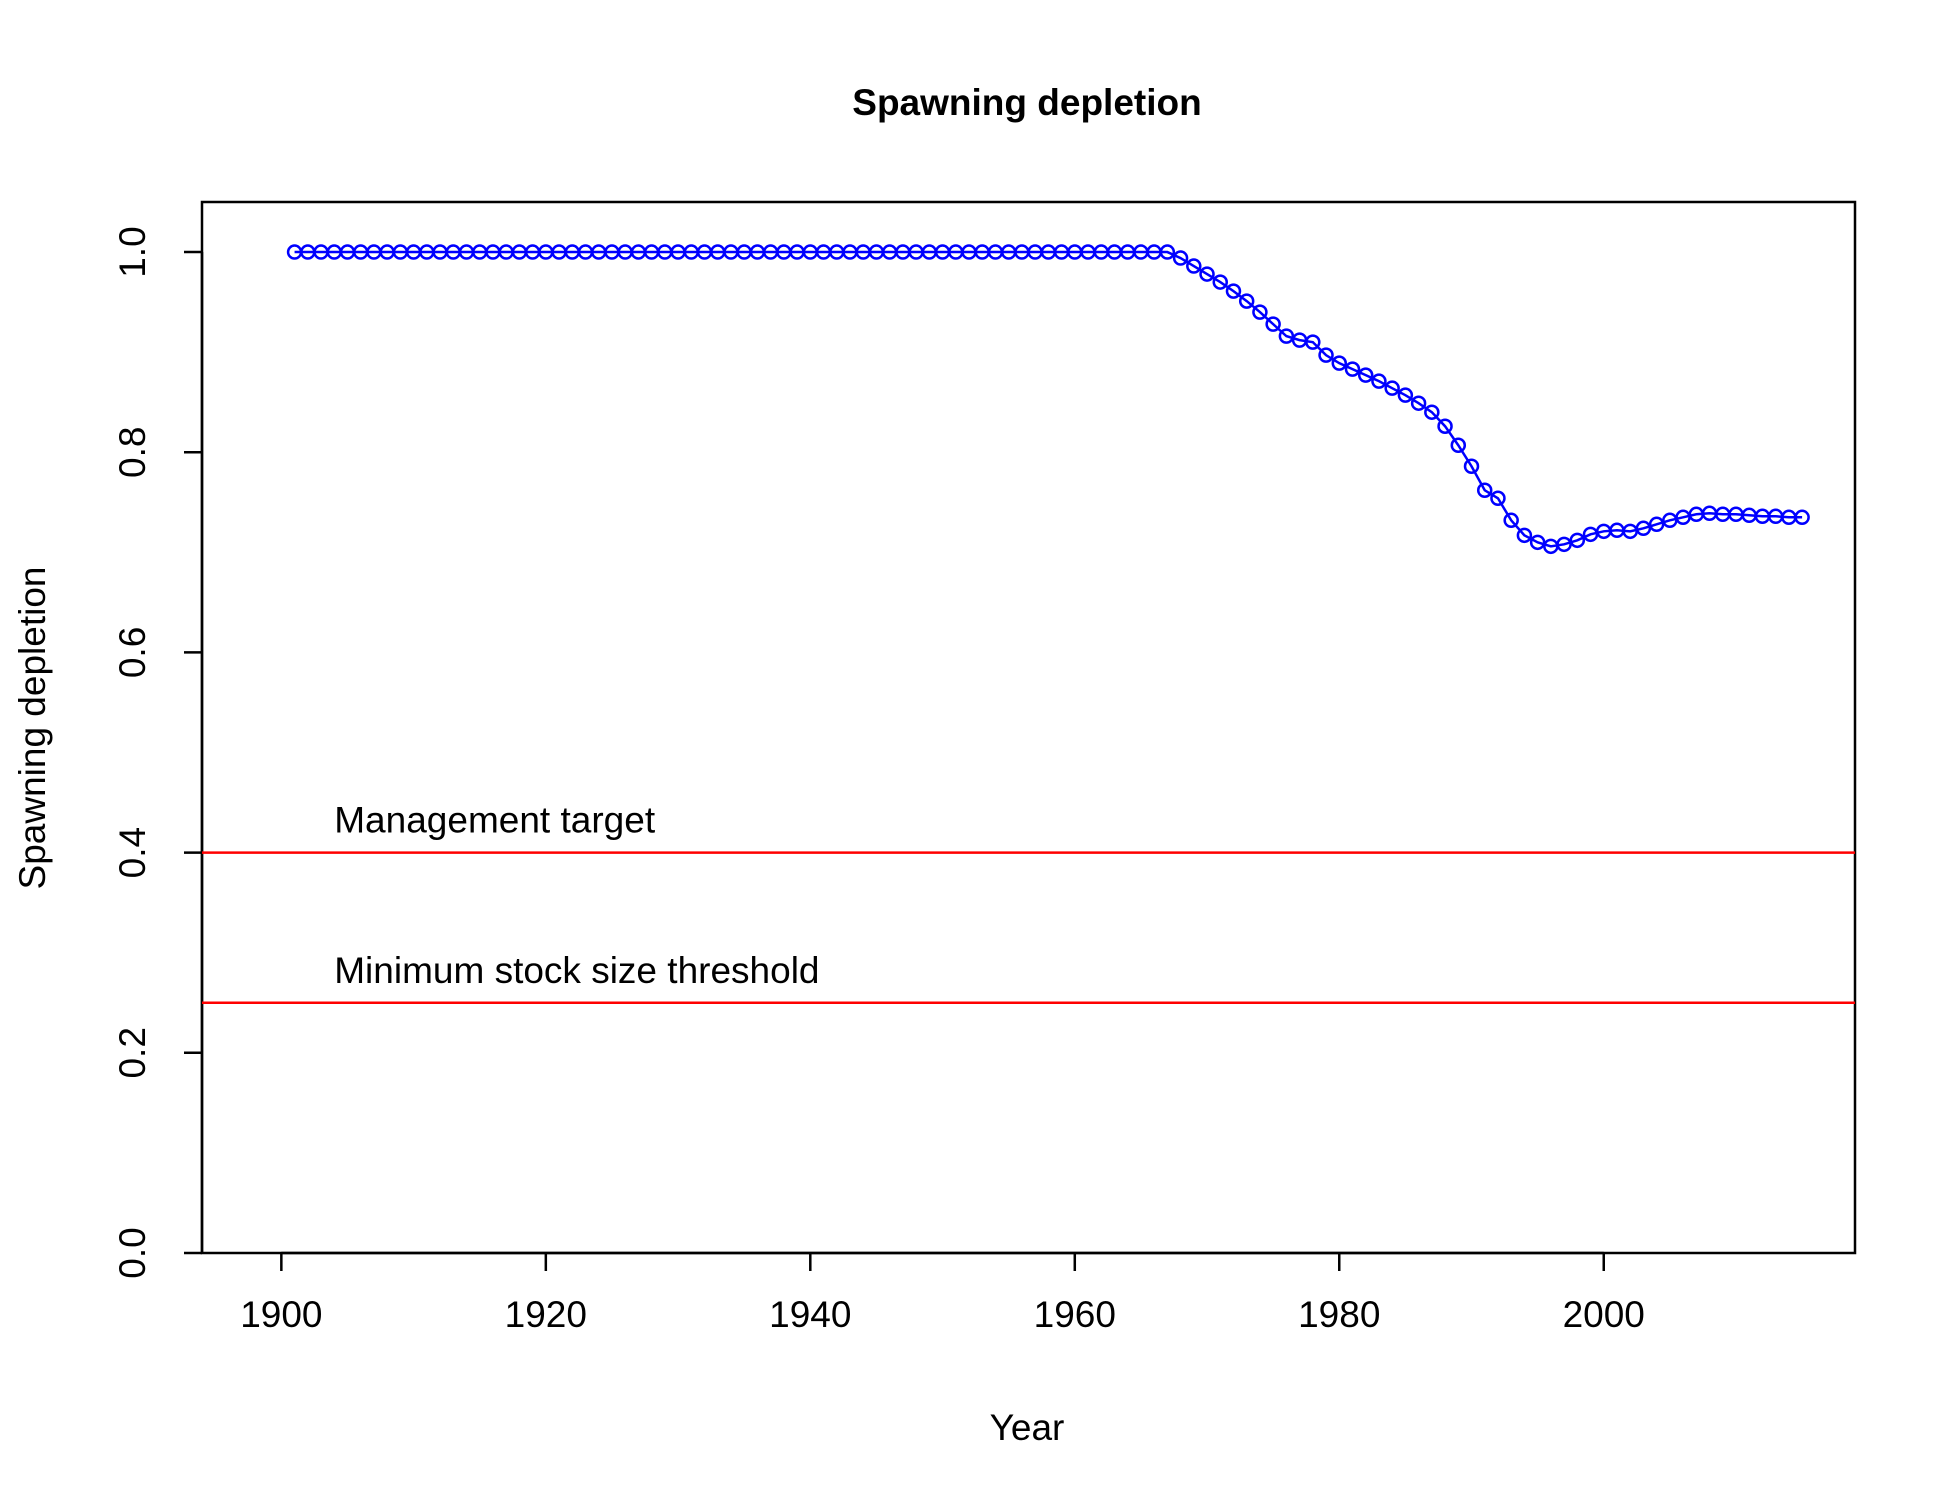 This screenshot has height=1500, width=1950. Describe the element at coordinates (576, 970) in the screenshot. I see `reference-line-label: Minimum stock size threshold` at that location.